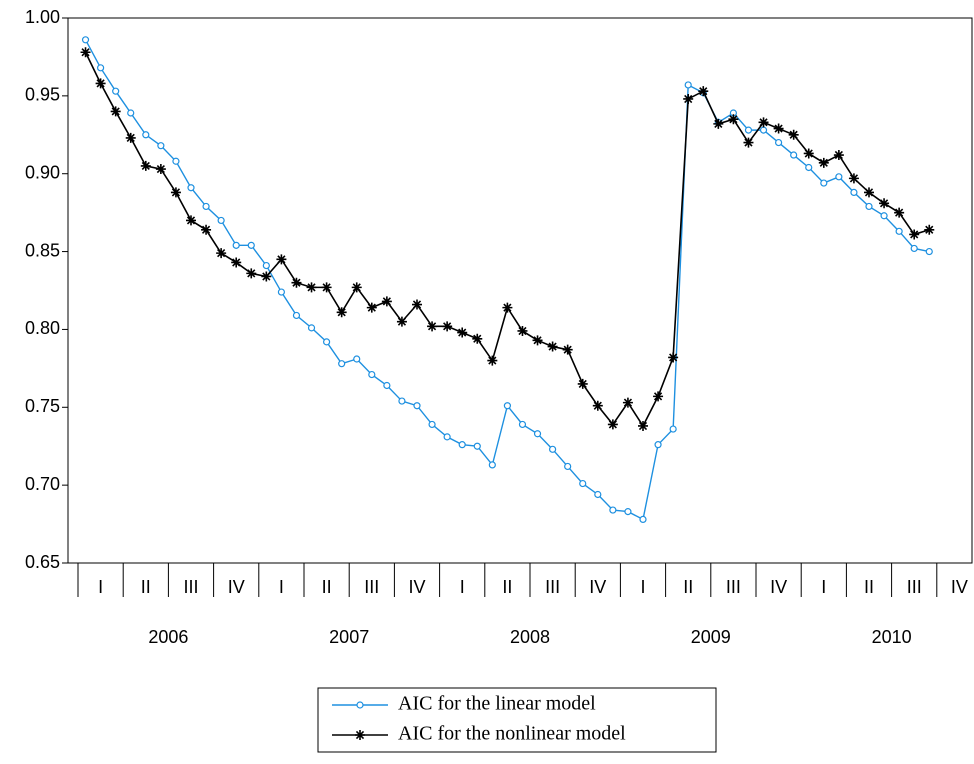 The width and height of the screenshot is (974, 764). What do you see at coordinates (517, 720) in the screenshot?
I see `legend-box` at bounding box center [517, 720].